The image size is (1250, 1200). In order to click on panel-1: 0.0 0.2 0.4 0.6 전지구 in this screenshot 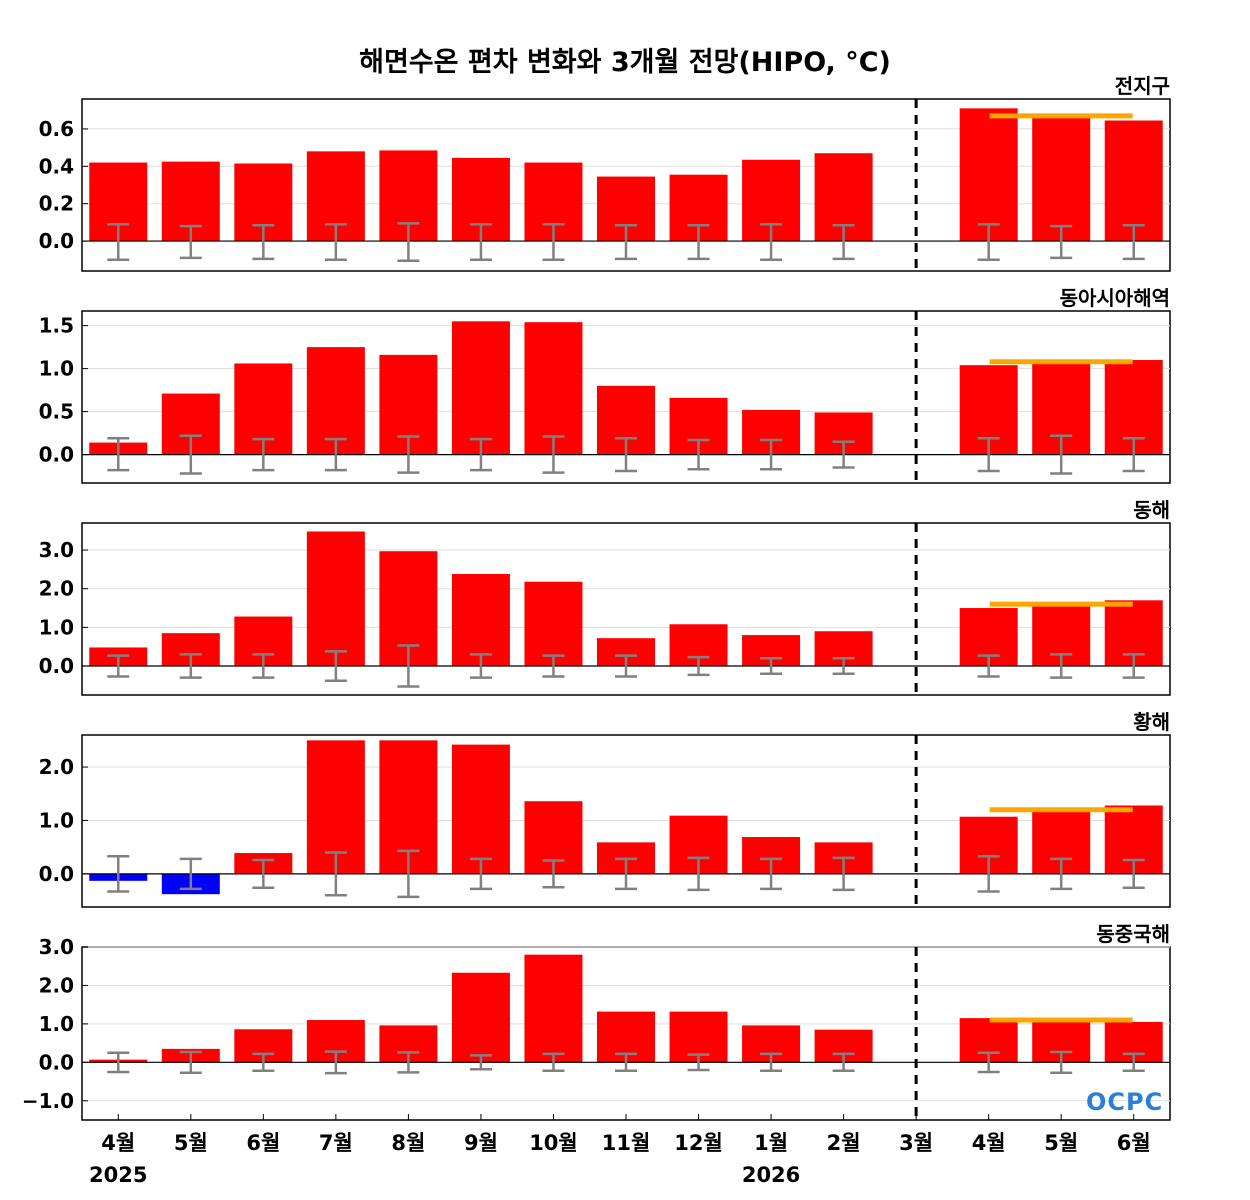, I will do `click(605, 173)`.